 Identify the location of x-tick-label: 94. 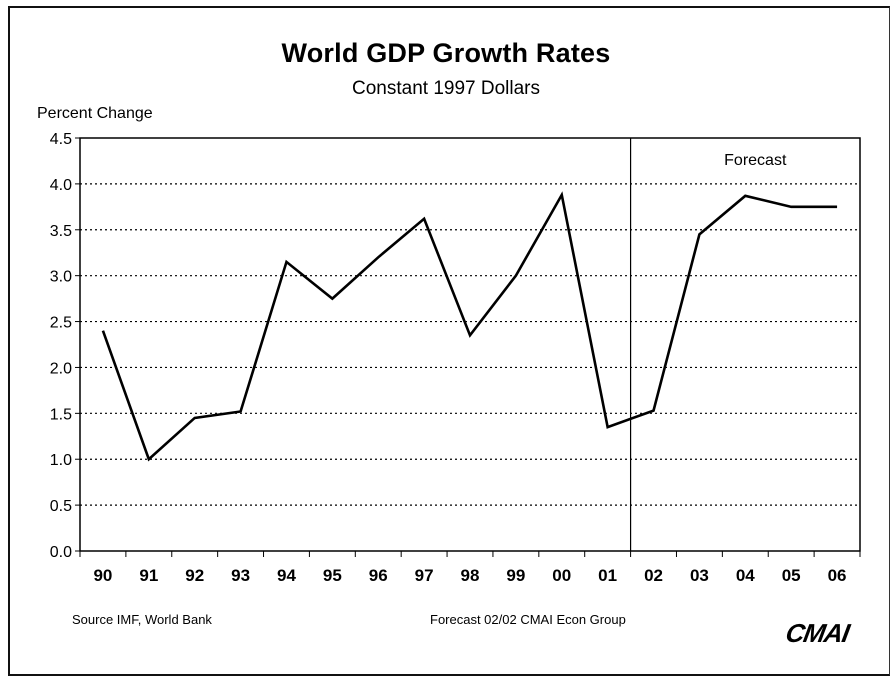
(286, 575).